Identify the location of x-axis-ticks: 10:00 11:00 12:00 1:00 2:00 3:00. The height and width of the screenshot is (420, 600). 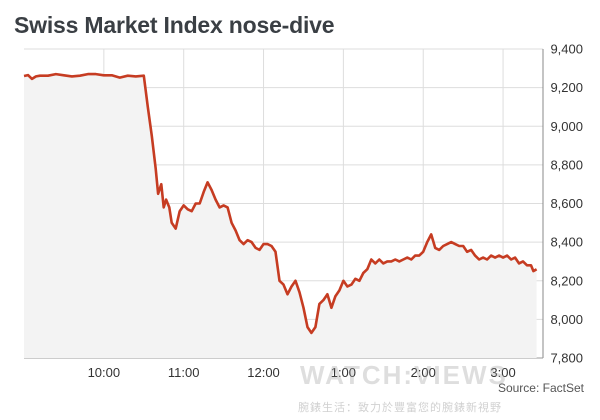
(302, 372).